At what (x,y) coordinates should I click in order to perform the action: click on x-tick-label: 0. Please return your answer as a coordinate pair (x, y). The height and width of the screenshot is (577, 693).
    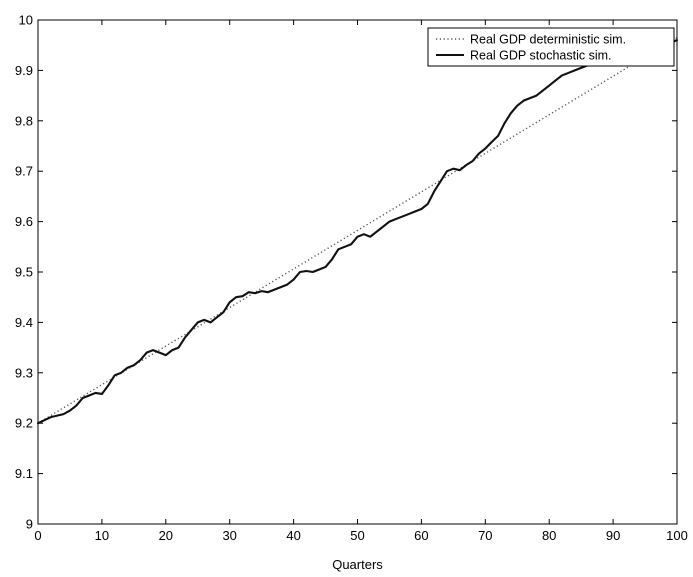
    Looking at the image, I should click on (37, 535).